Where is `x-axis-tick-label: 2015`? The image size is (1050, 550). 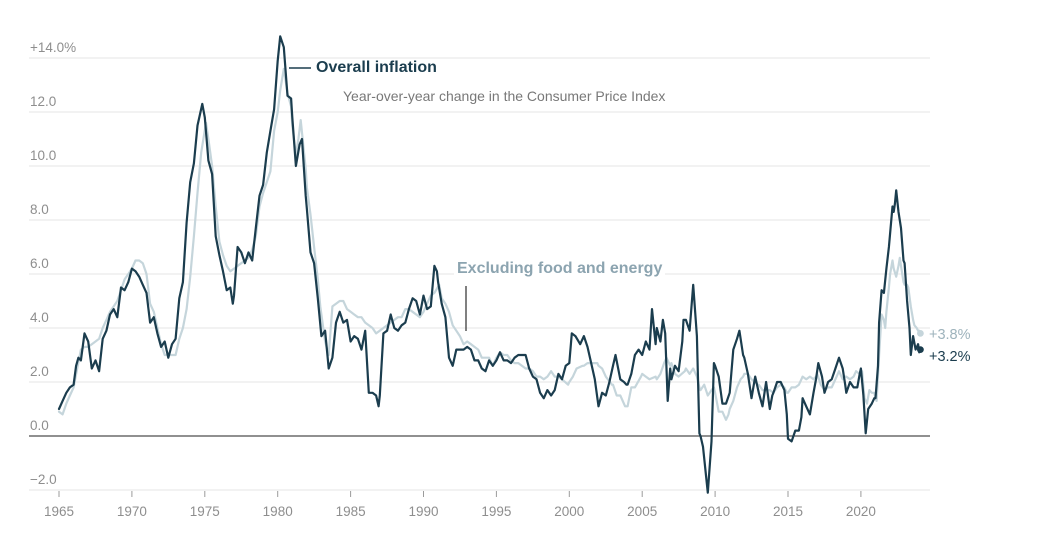 x-axis-tick-label: 2015 is located at coordinates (788, 511).